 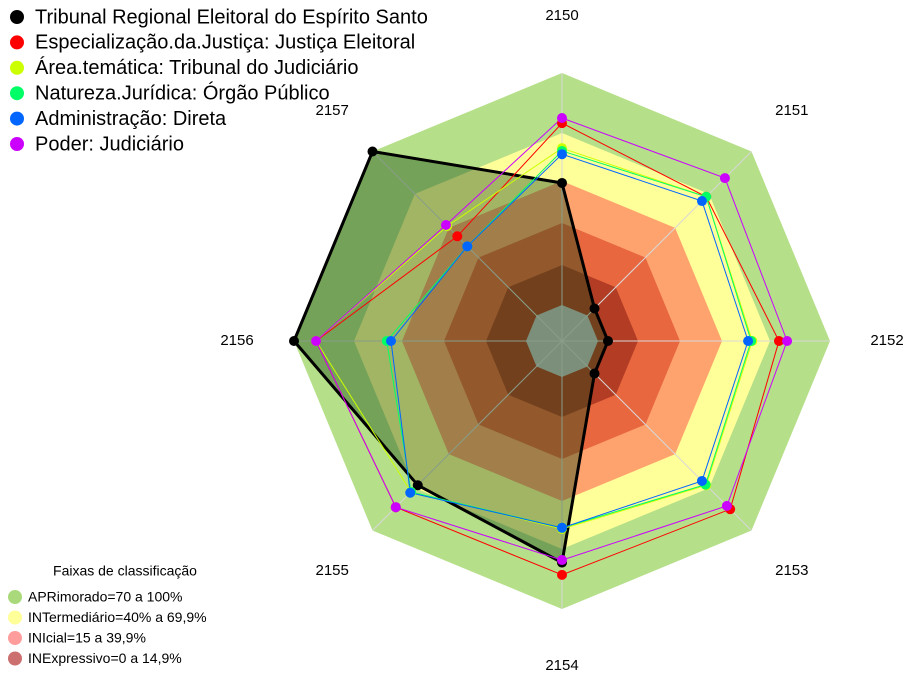 I want to click on band-legend-label: INExpressivo=0 a 14,9%, so click(x=105, y=658).